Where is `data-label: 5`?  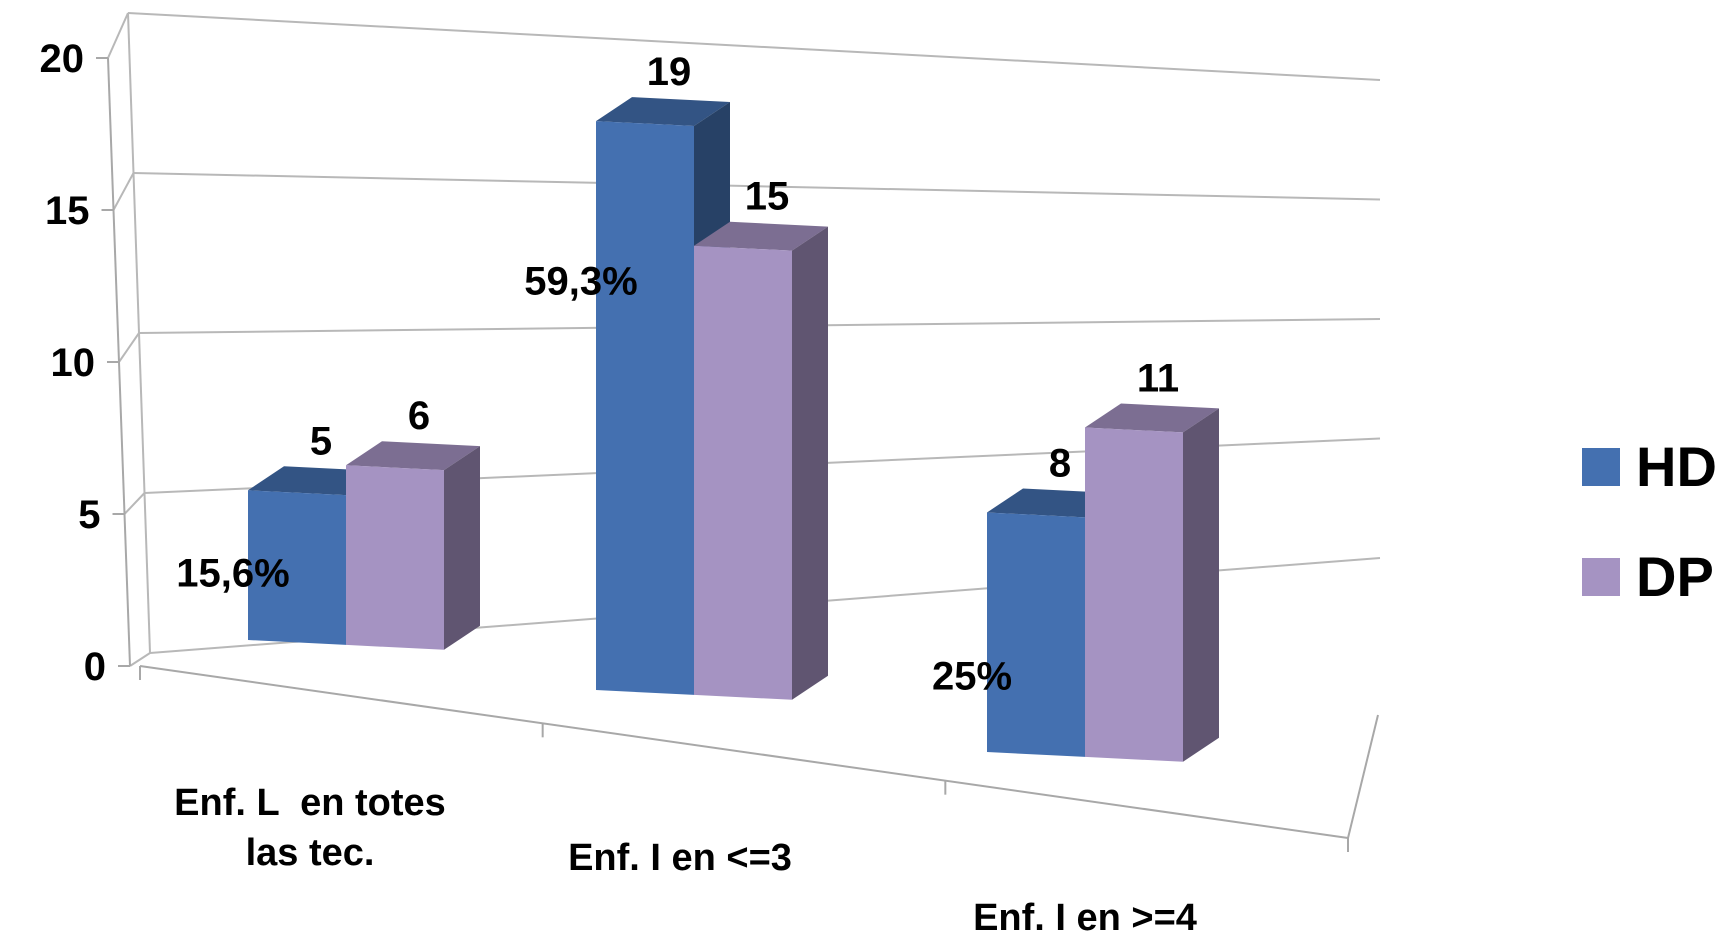 data-label: 5 is located at coordinates (321, 441).